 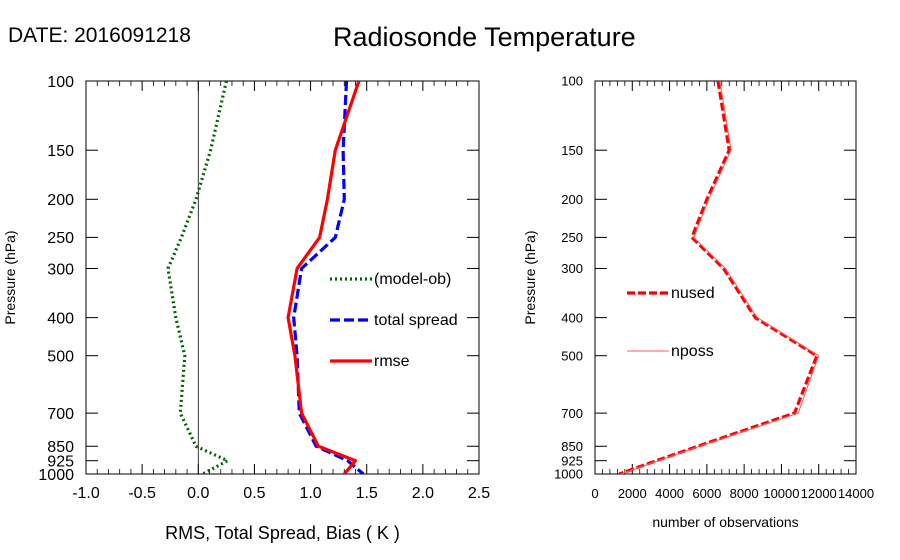 What do you see at coordinates (530, 277) in the screenshot?
I see `right-y-axis-label: Pressure (hPa)` at bounding box center [530, 277].